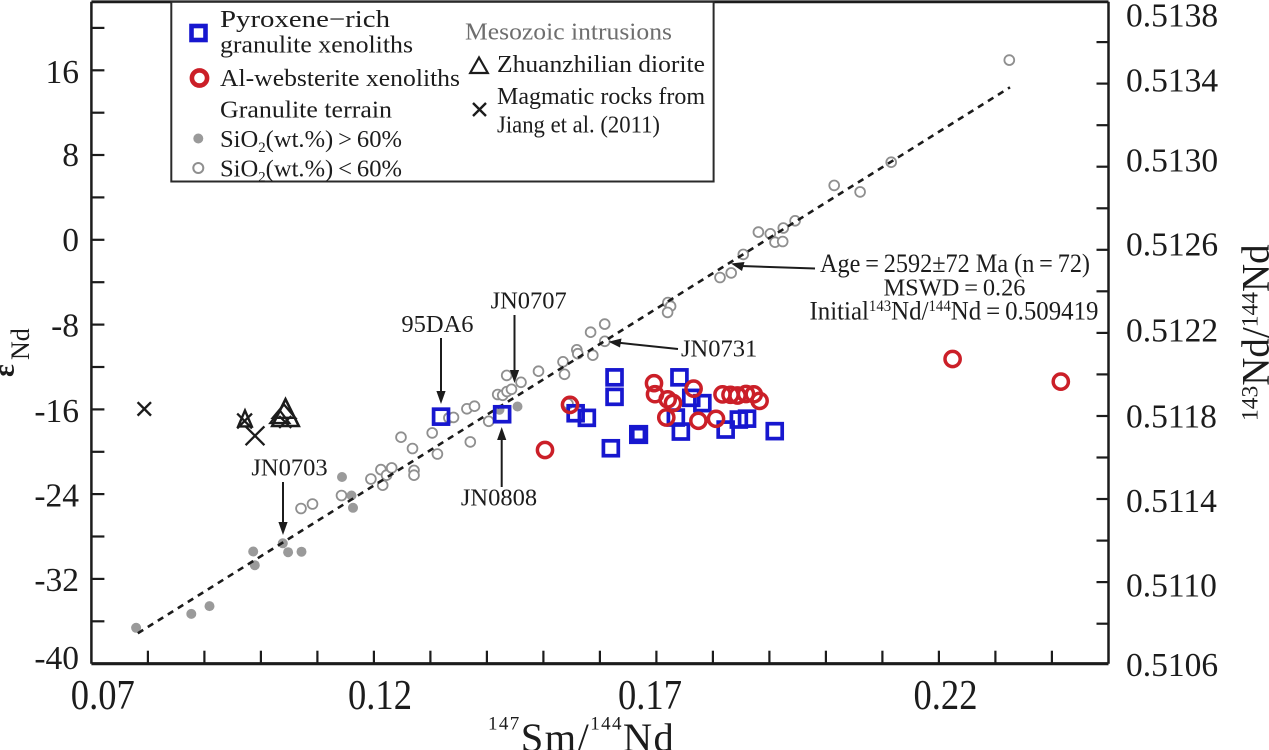  Describe the element at coordinates (1172, 161) in the screenshot. I see `svg-text: 0.5130` at that location.